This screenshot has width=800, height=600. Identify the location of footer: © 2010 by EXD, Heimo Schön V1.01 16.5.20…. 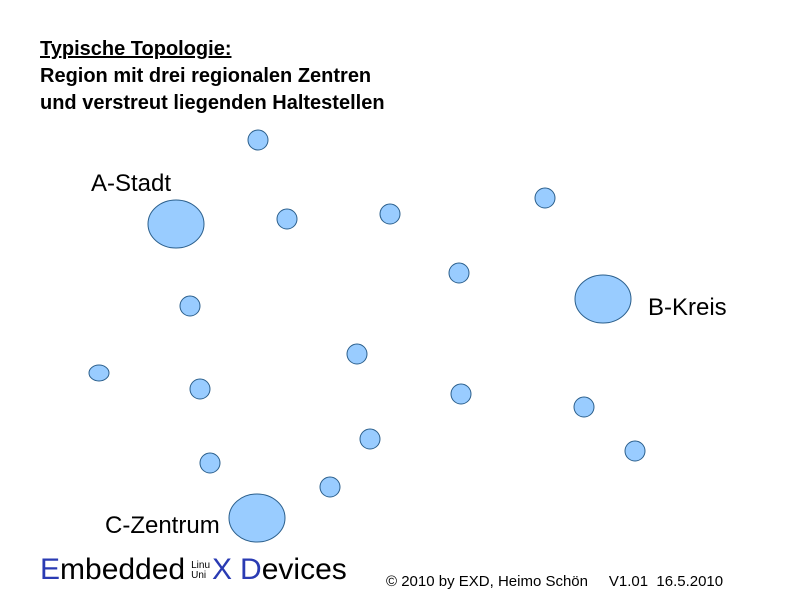
(554, 581).